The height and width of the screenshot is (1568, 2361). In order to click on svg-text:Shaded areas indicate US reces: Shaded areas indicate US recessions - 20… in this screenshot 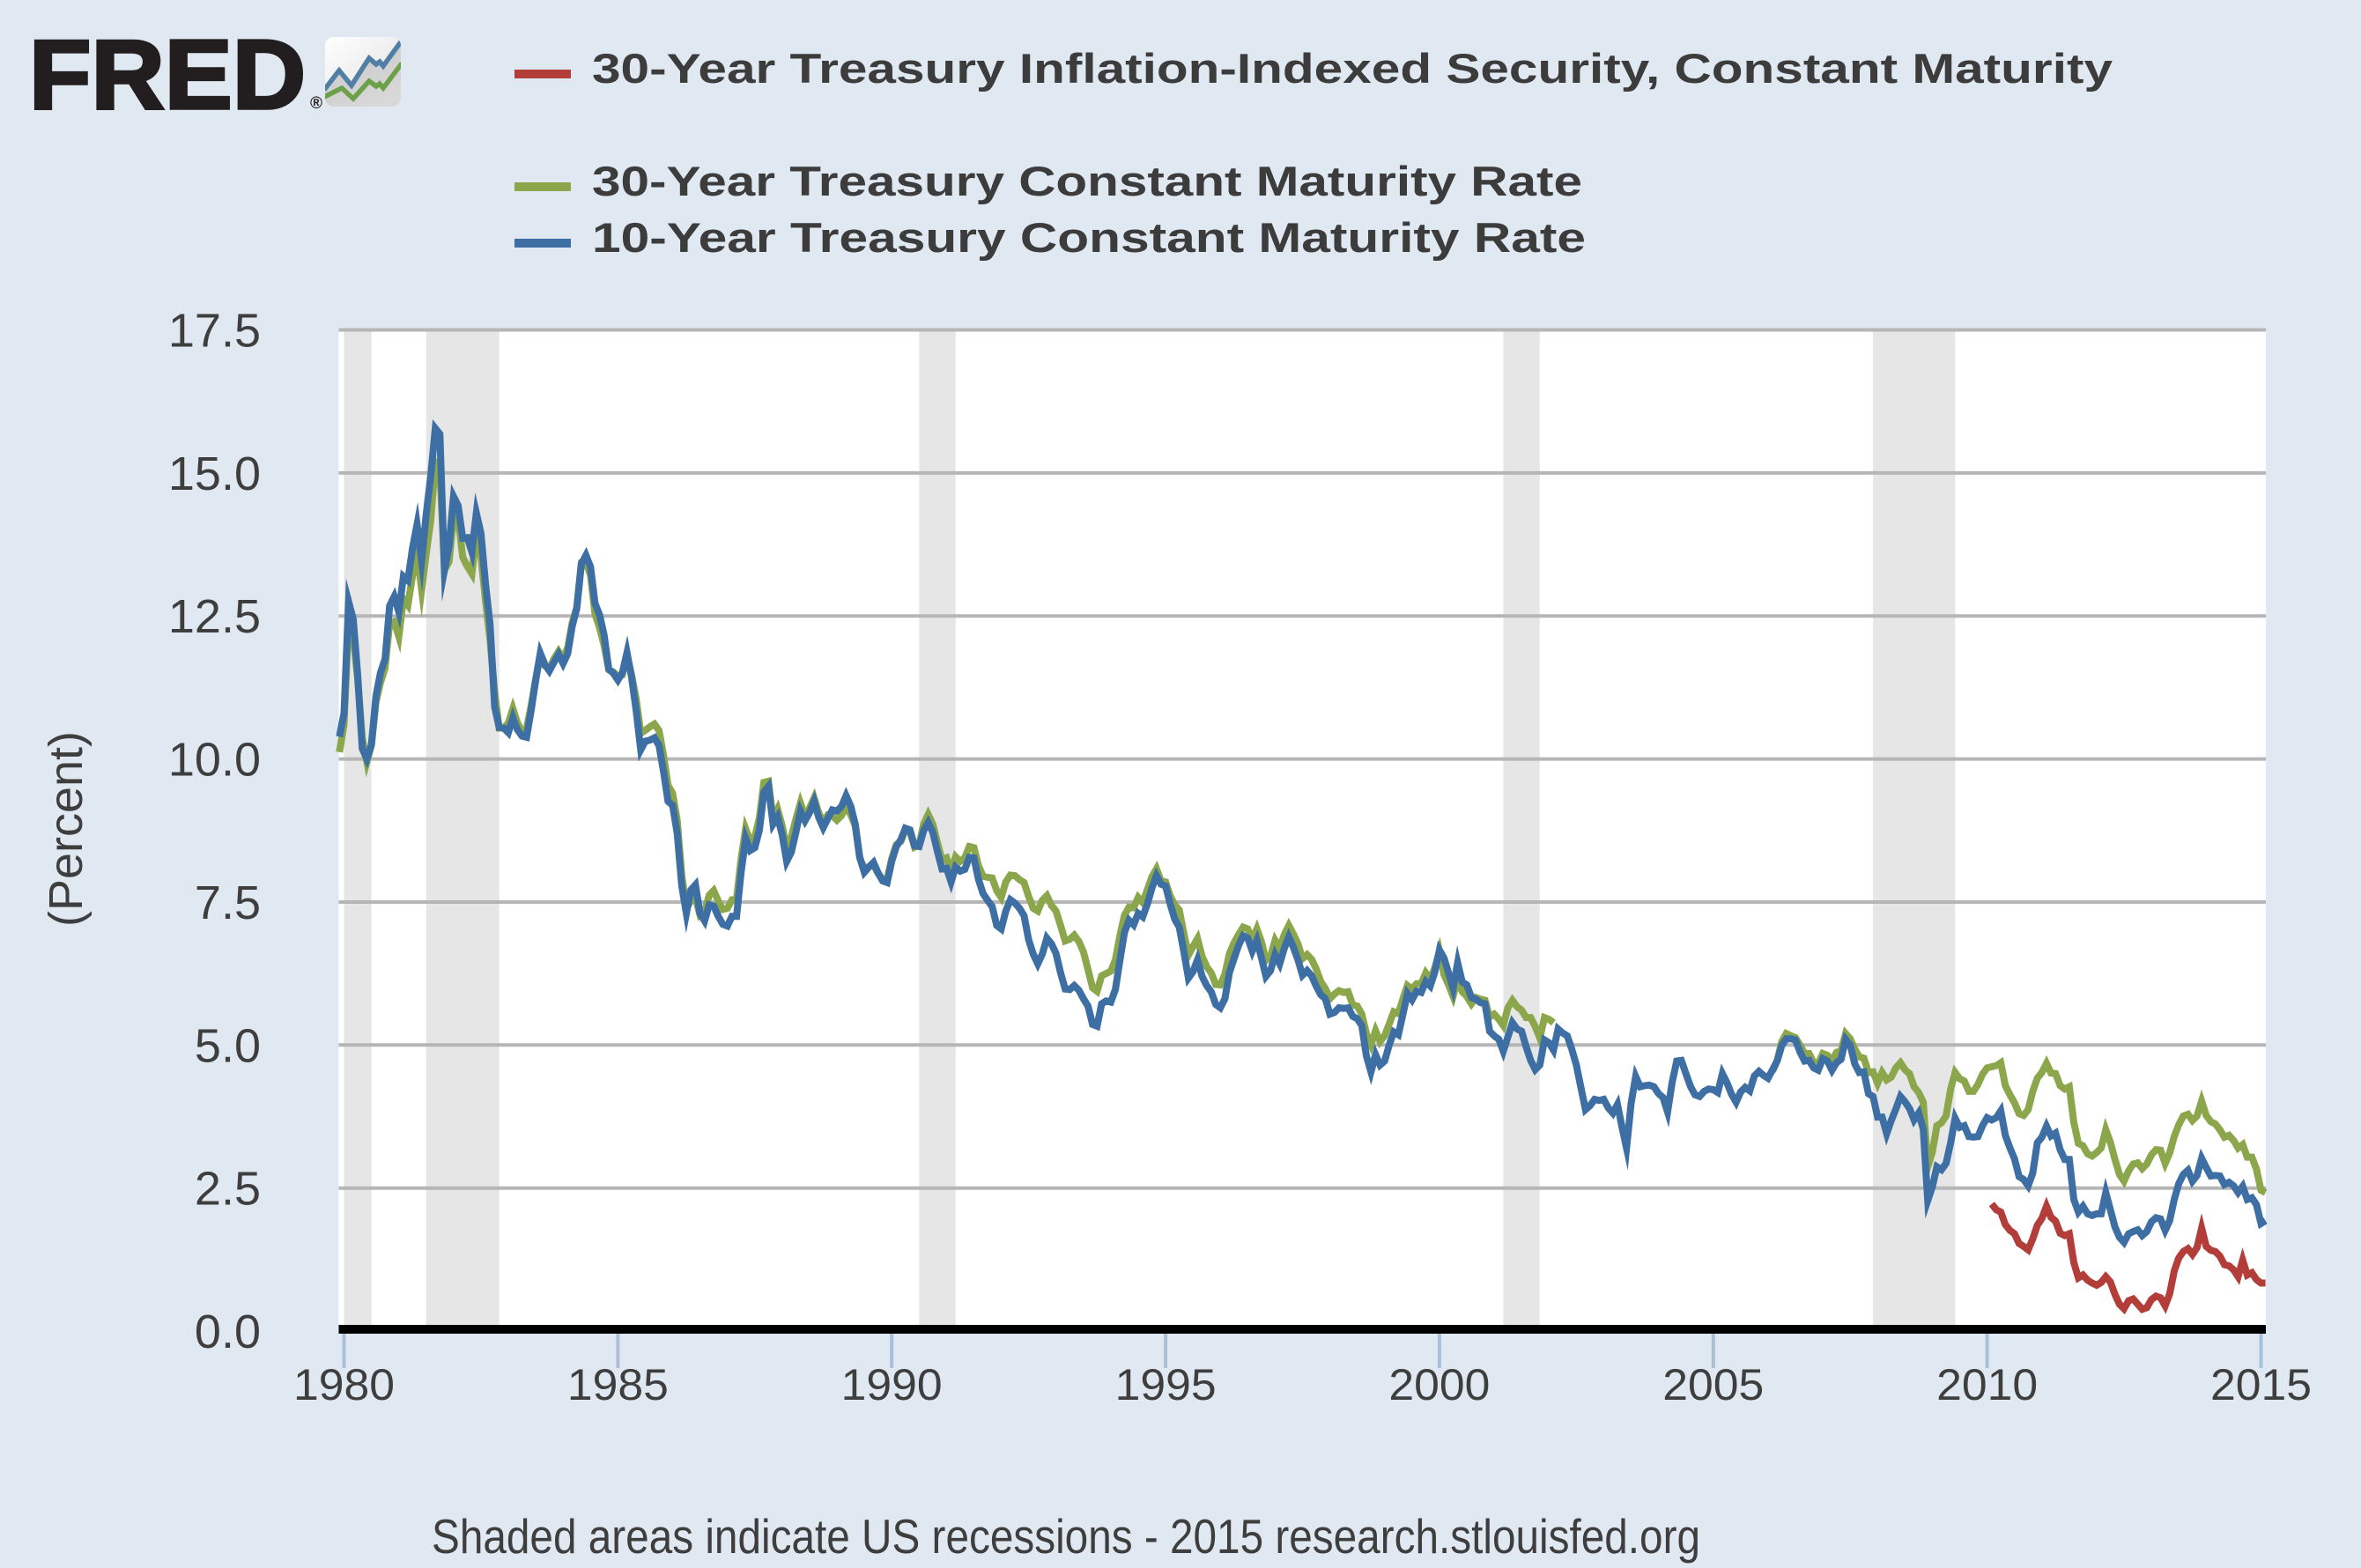, I will do `click(1066, 1536)`.